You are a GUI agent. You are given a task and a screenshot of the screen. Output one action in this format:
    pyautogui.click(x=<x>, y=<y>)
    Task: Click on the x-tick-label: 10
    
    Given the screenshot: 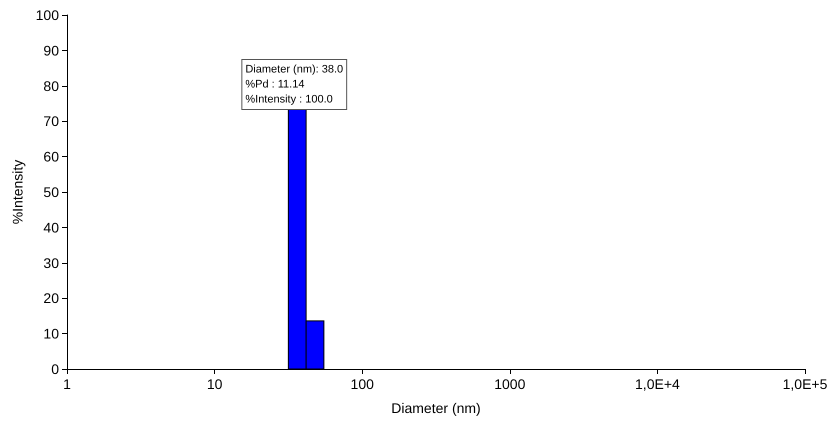 What is the action you would take?
    pyautogui.click(x=214, y=384)
    